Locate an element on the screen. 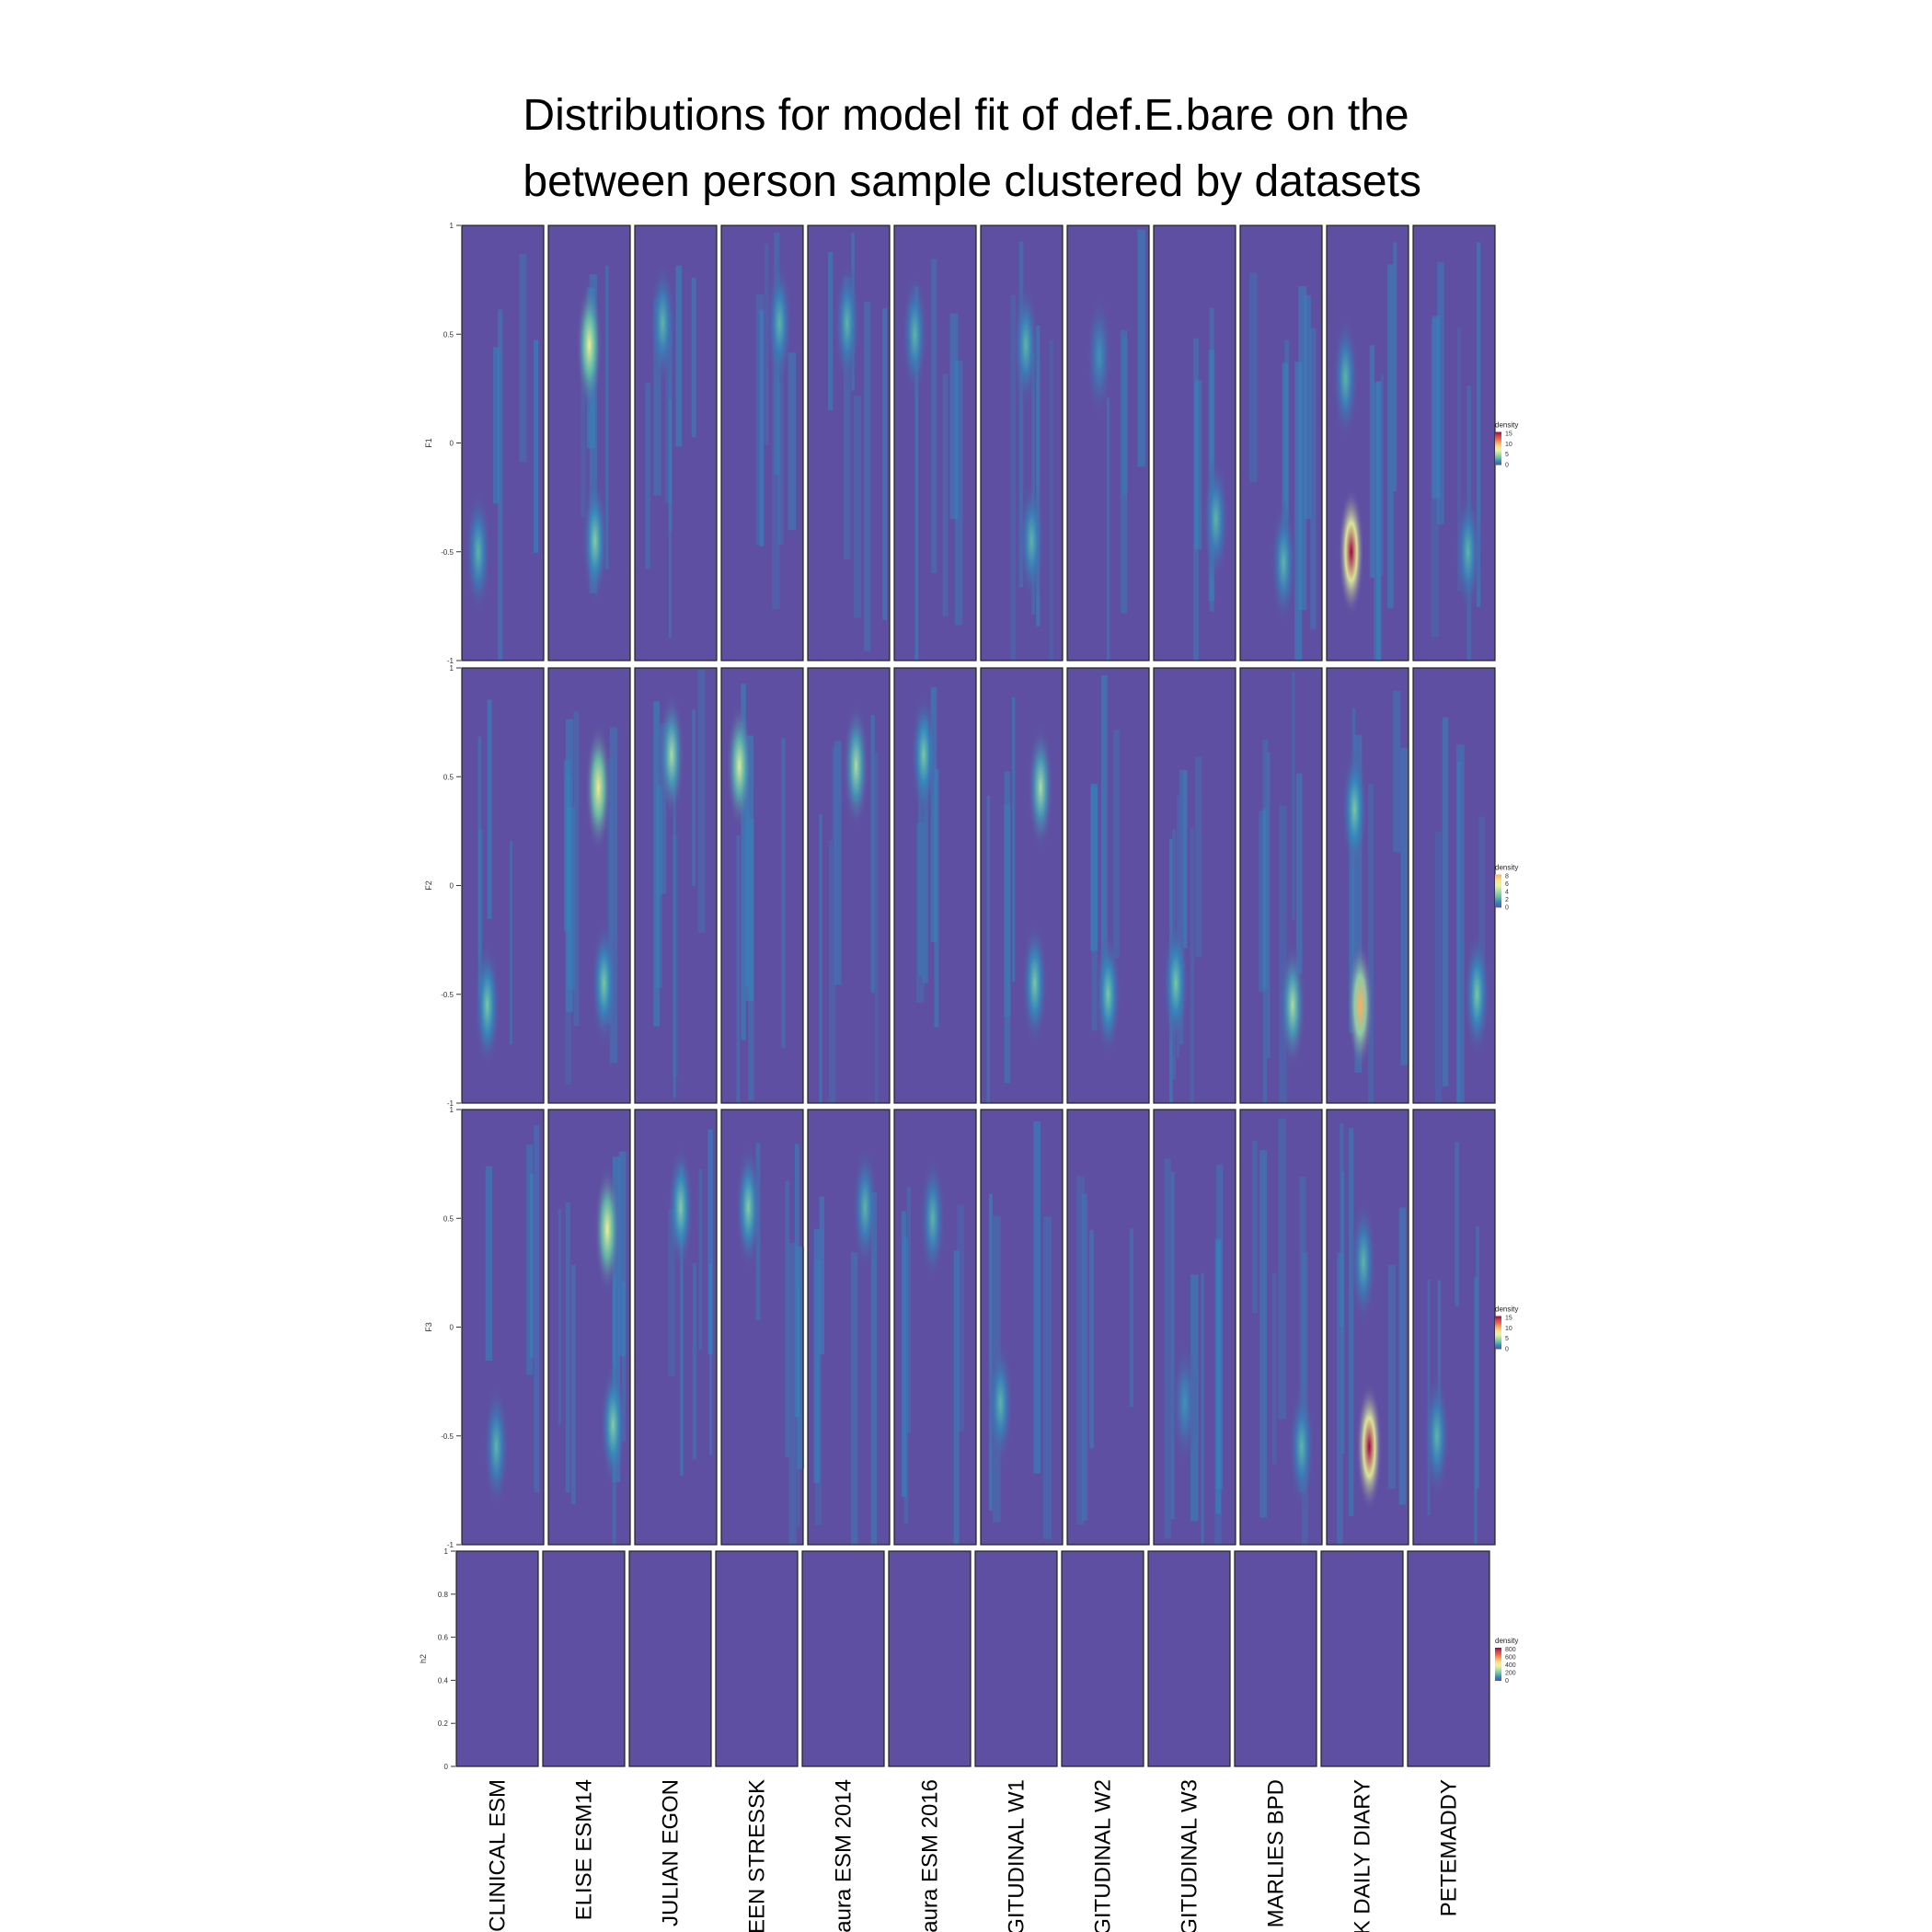  panel-f2-longitudinal-w2 is located at coordinates (1108, 885).